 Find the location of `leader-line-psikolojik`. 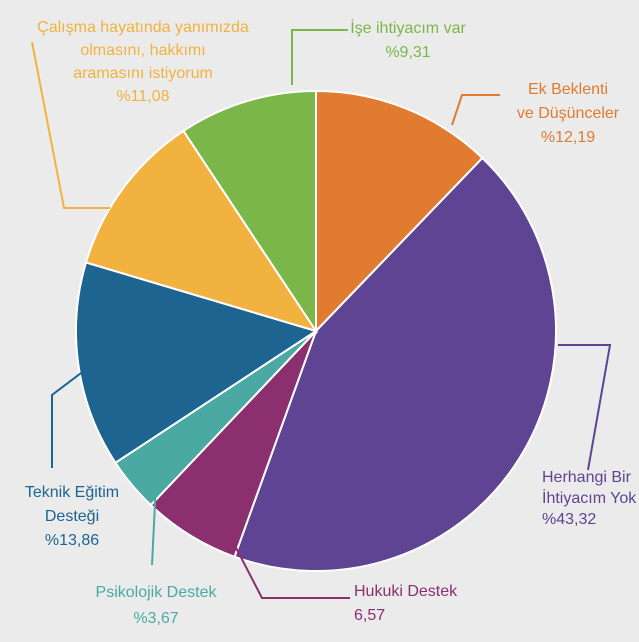

leader-line-psikolojik is located at coordinates (154, 513).